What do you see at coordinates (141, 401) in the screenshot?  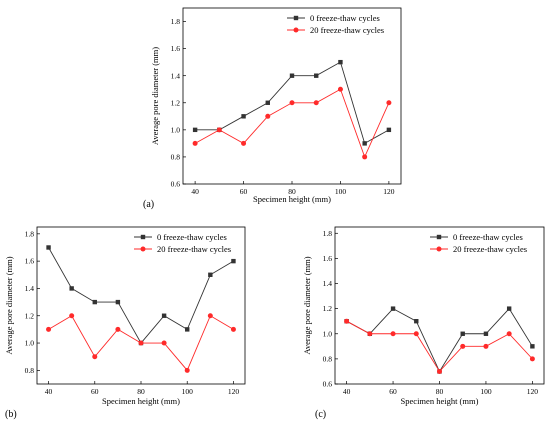 I see `x-axis-label: Specimen height (mm)` at bounding box center [141, 401].